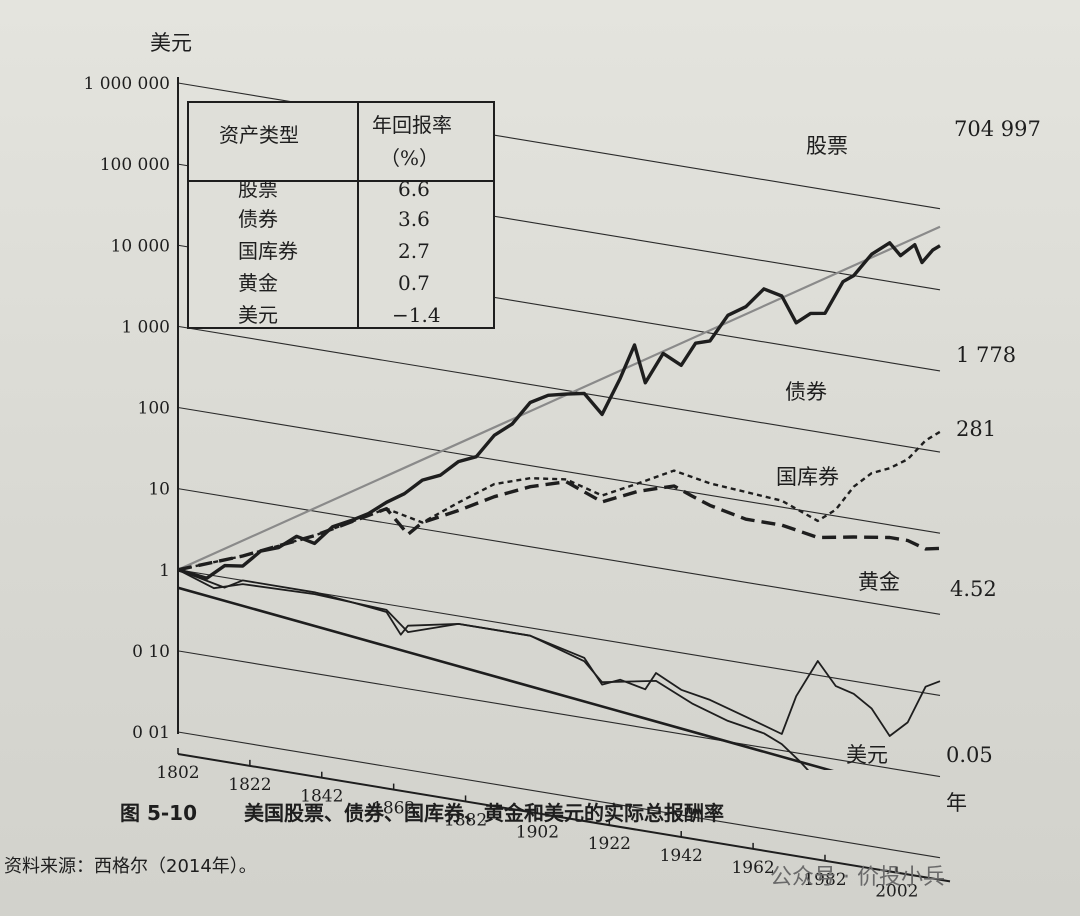  I want to click on figure-title: 美国股票、债券、国库券、黄金和美元的实际总报酬率, so click(484, 813).